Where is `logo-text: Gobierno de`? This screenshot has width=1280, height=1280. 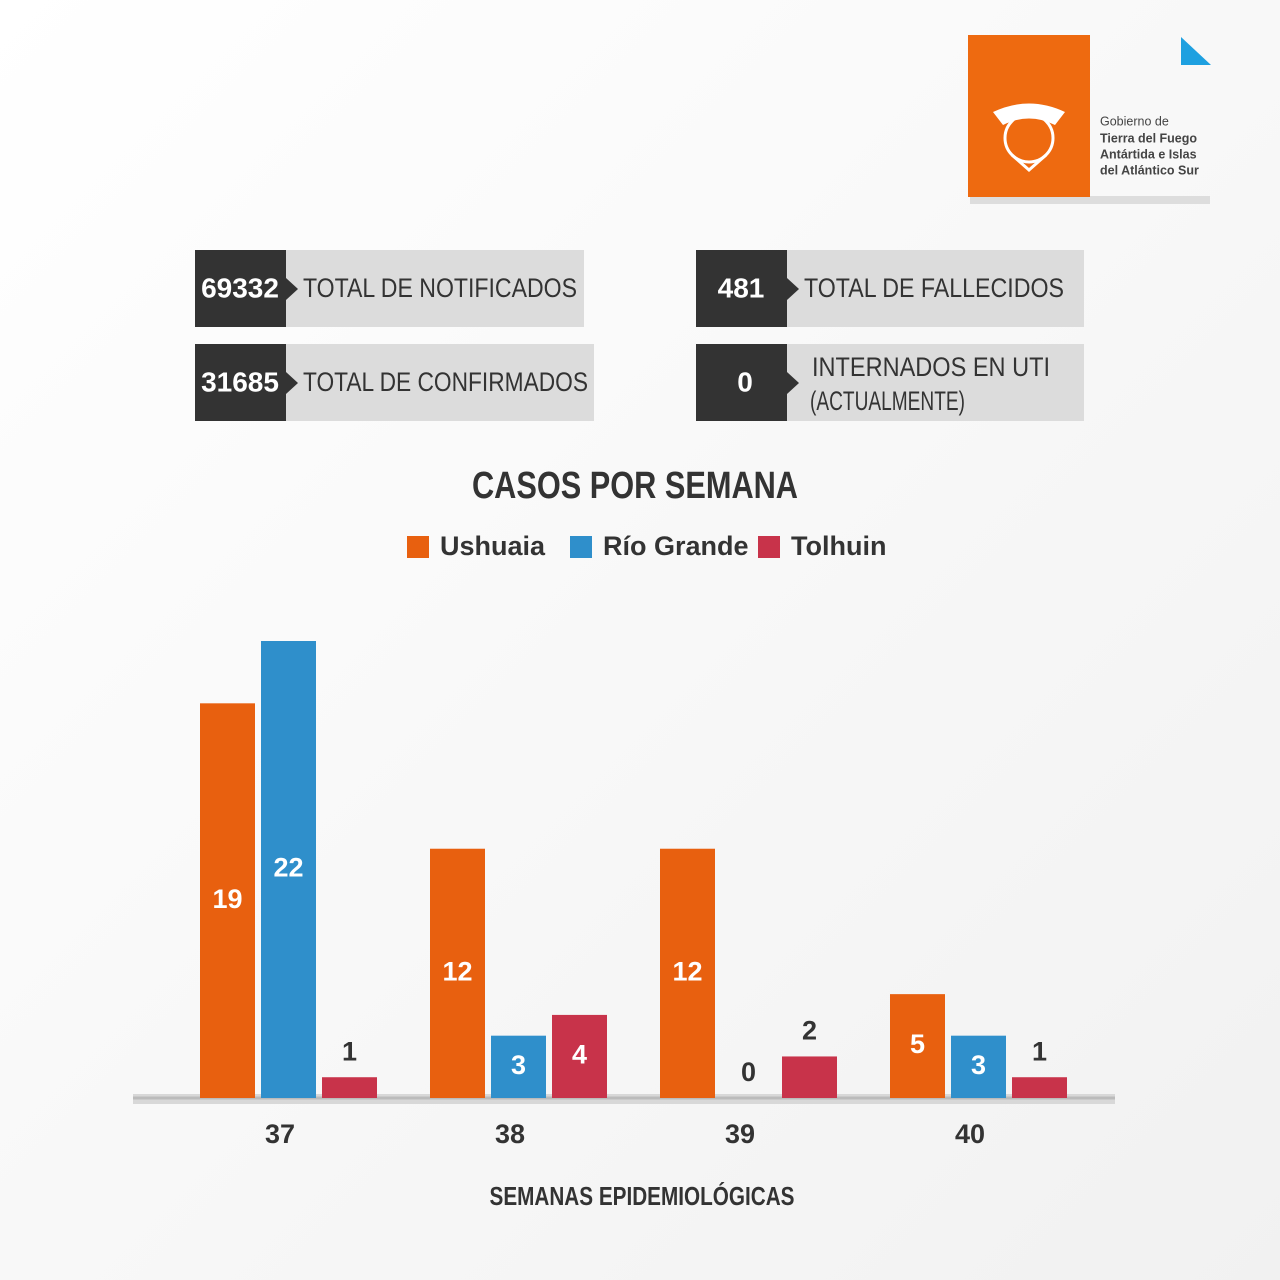 logo-text: Gobierno de is located at coordinates (1134, 121).